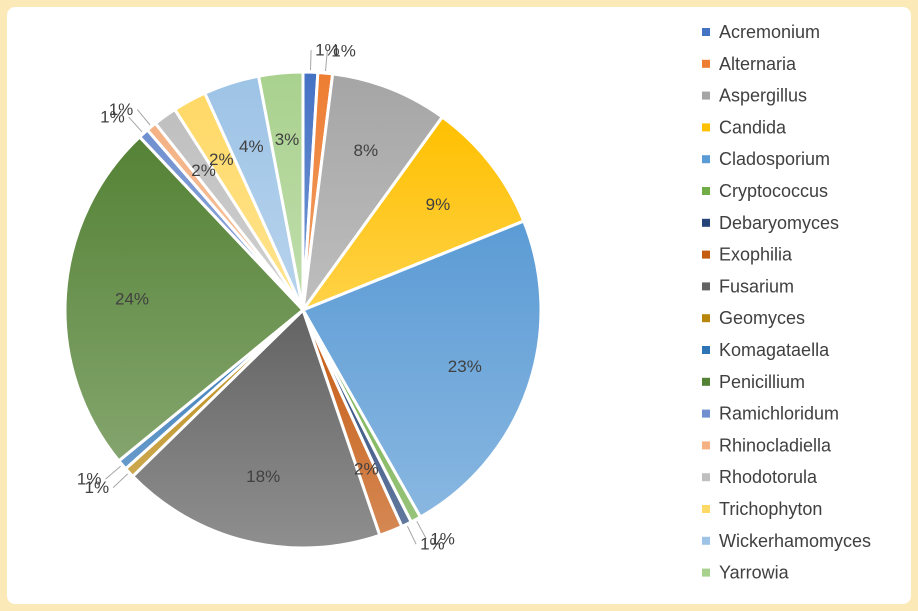  What do you see at coordinates (795, 541) in the screenshot?
I see `legend-label-wickerhamomyces: Wickerhamomyces` at bounding box center [795, 541].